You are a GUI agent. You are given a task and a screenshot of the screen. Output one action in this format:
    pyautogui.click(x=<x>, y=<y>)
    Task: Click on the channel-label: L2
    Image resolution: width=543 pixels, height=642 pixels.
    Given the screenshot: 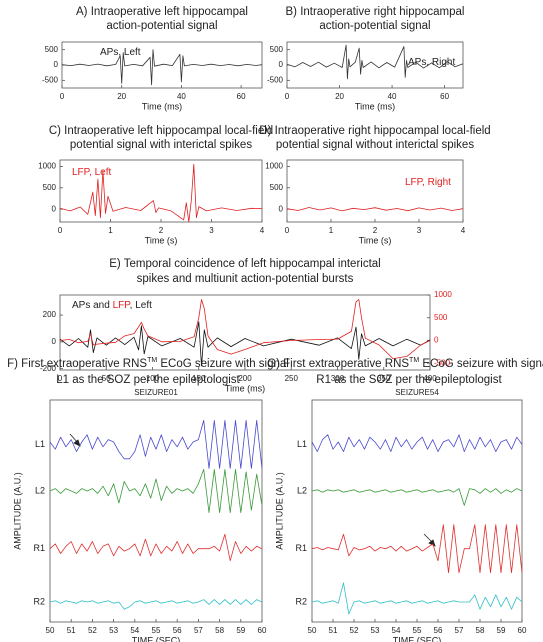 What is the action you would take?
    pyautogui.click(x=40, y=490)
    